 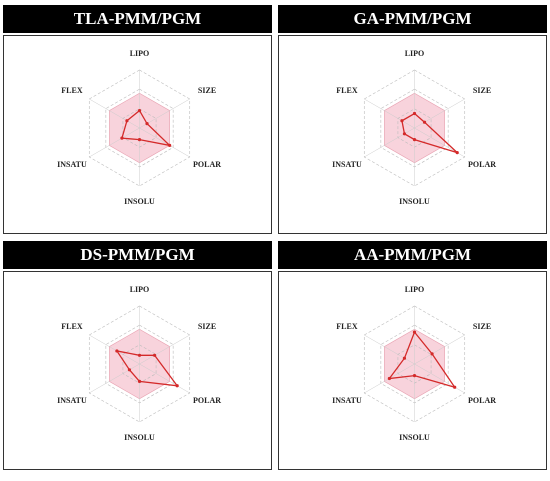 I want to click on chart-title: TLA-PMM/PGM, so click(x=137, y=18).